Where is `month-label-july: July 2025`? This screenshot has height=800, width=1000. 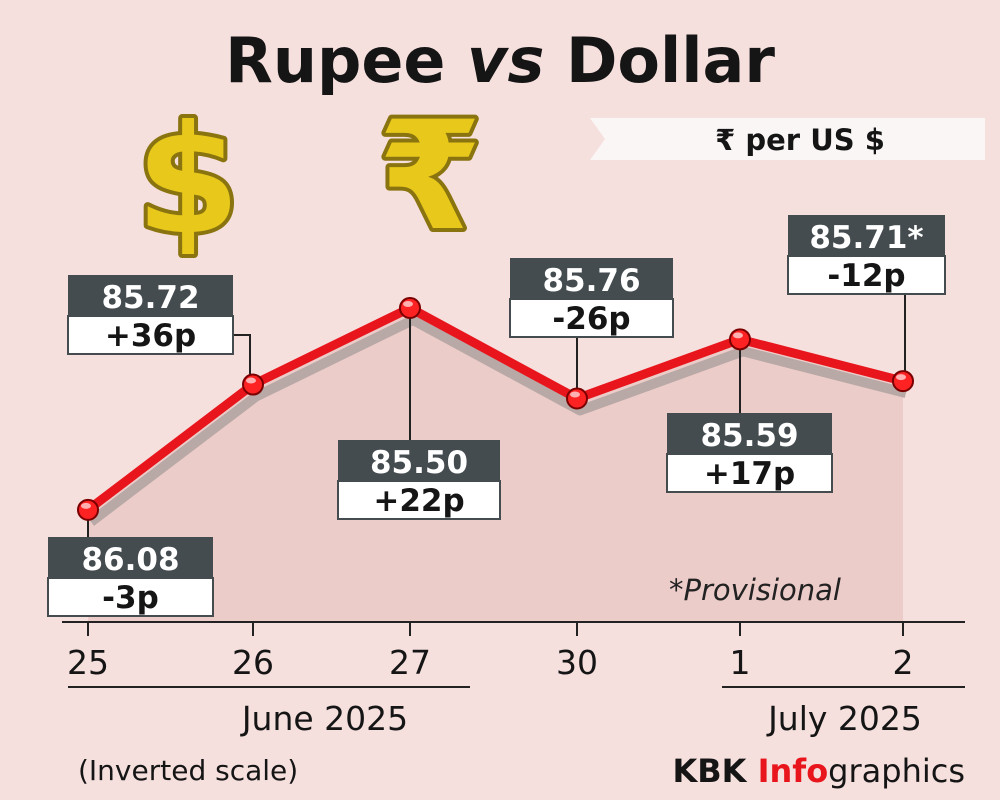 month-label-july: July 2025 is located at coordinates (844, 718).